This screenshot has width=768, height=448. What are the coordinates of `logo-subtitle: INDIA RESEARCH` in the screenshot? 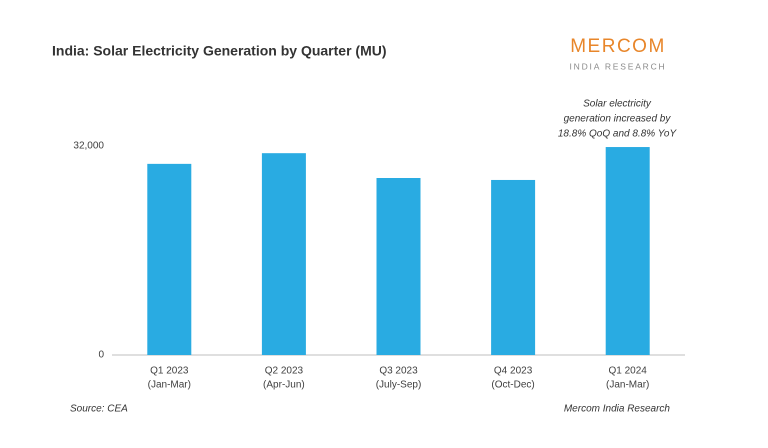 It's located at (618, 66).